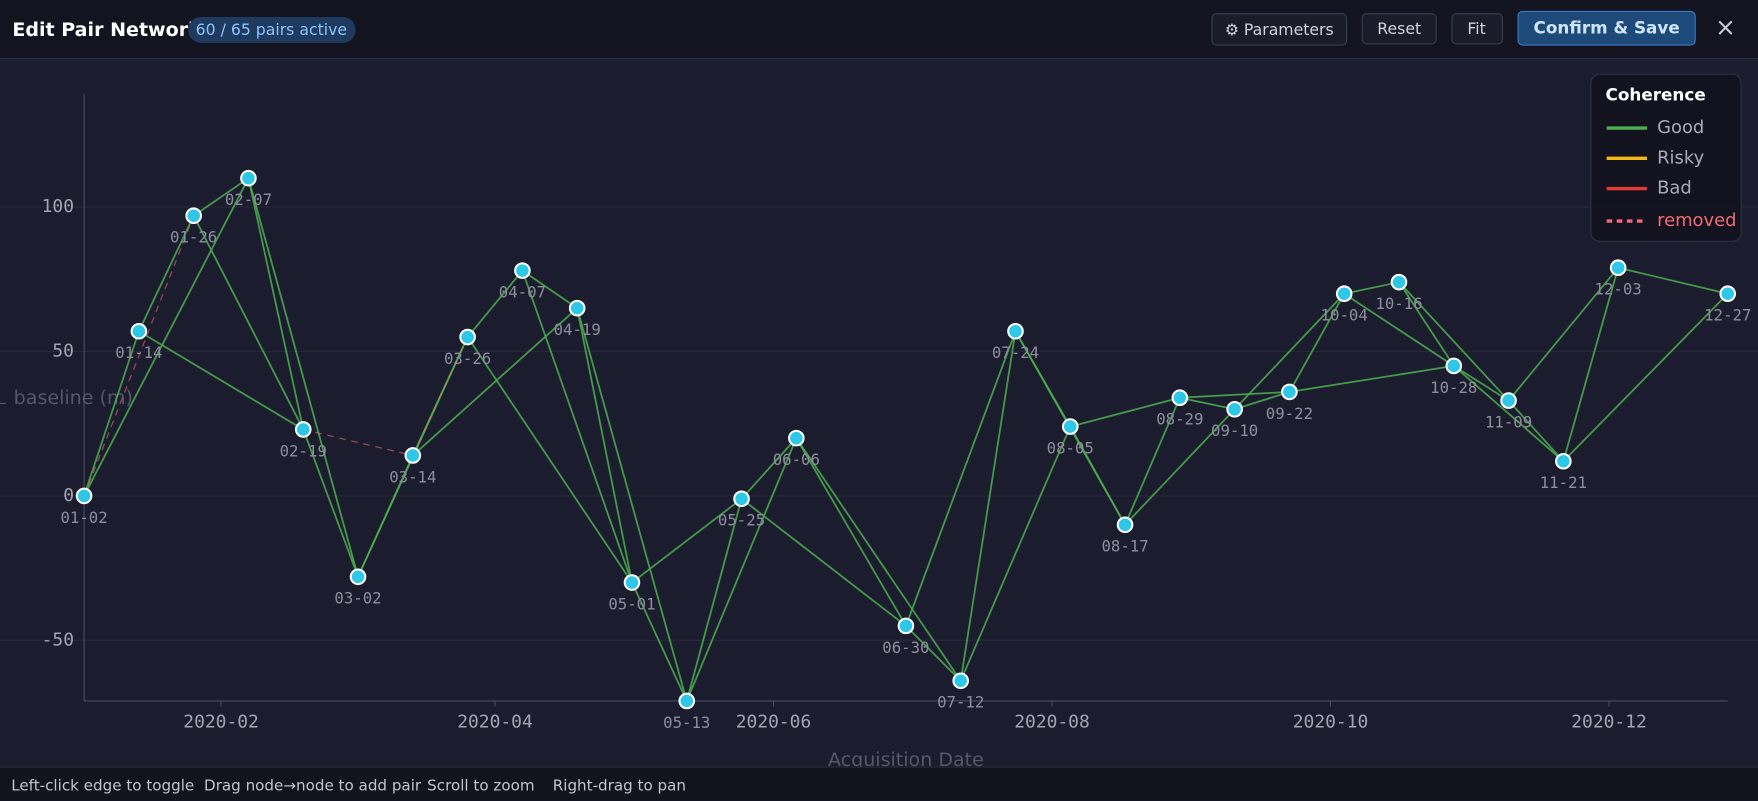  I want to click on button-label: Reset, so click(1399, 28).